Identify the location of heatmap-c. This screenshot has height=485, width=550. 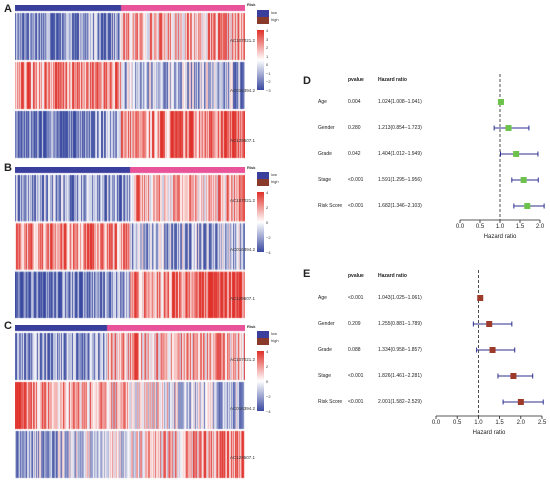
(130, 404).